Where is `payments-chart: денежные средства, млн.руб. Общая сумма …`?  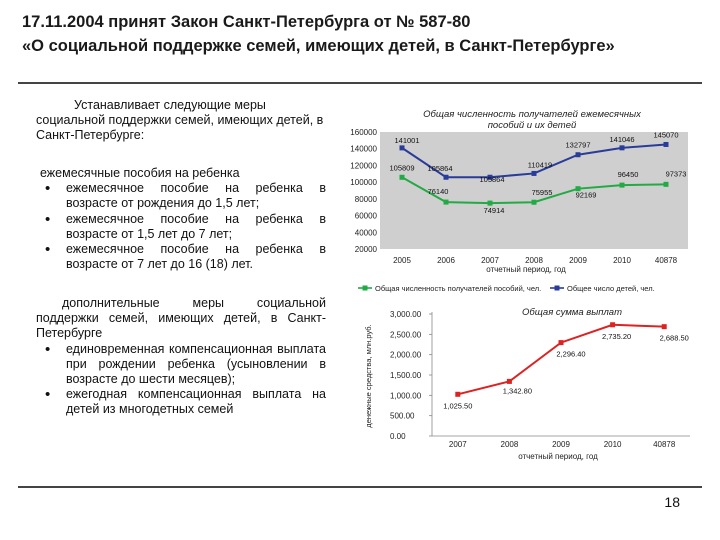 payments-chart: денежные средства, млн.руб. Общая сумма … is located at coordinates (527, 384).